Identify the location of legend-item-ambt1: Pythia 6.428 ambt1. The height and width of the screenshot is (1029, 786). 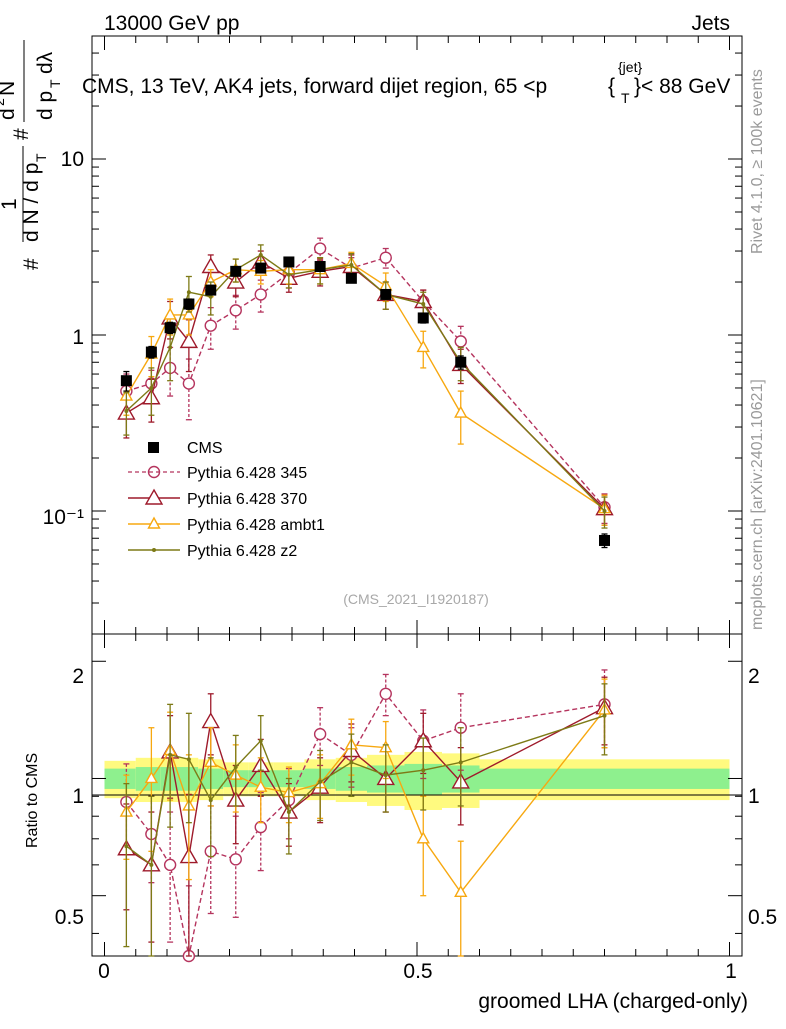
(226, 525).